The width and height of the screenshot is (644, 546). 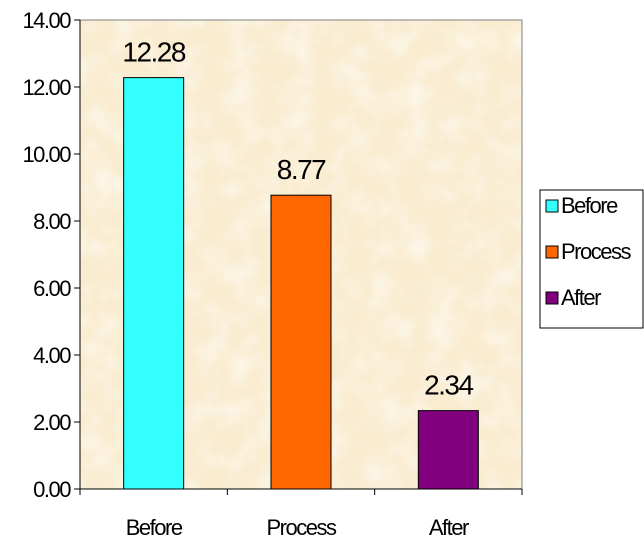 What do you see at coordinates (52, 221) in the screenshot?
I see `y-tick-label: 8.00` at bounding box center [52, 221].